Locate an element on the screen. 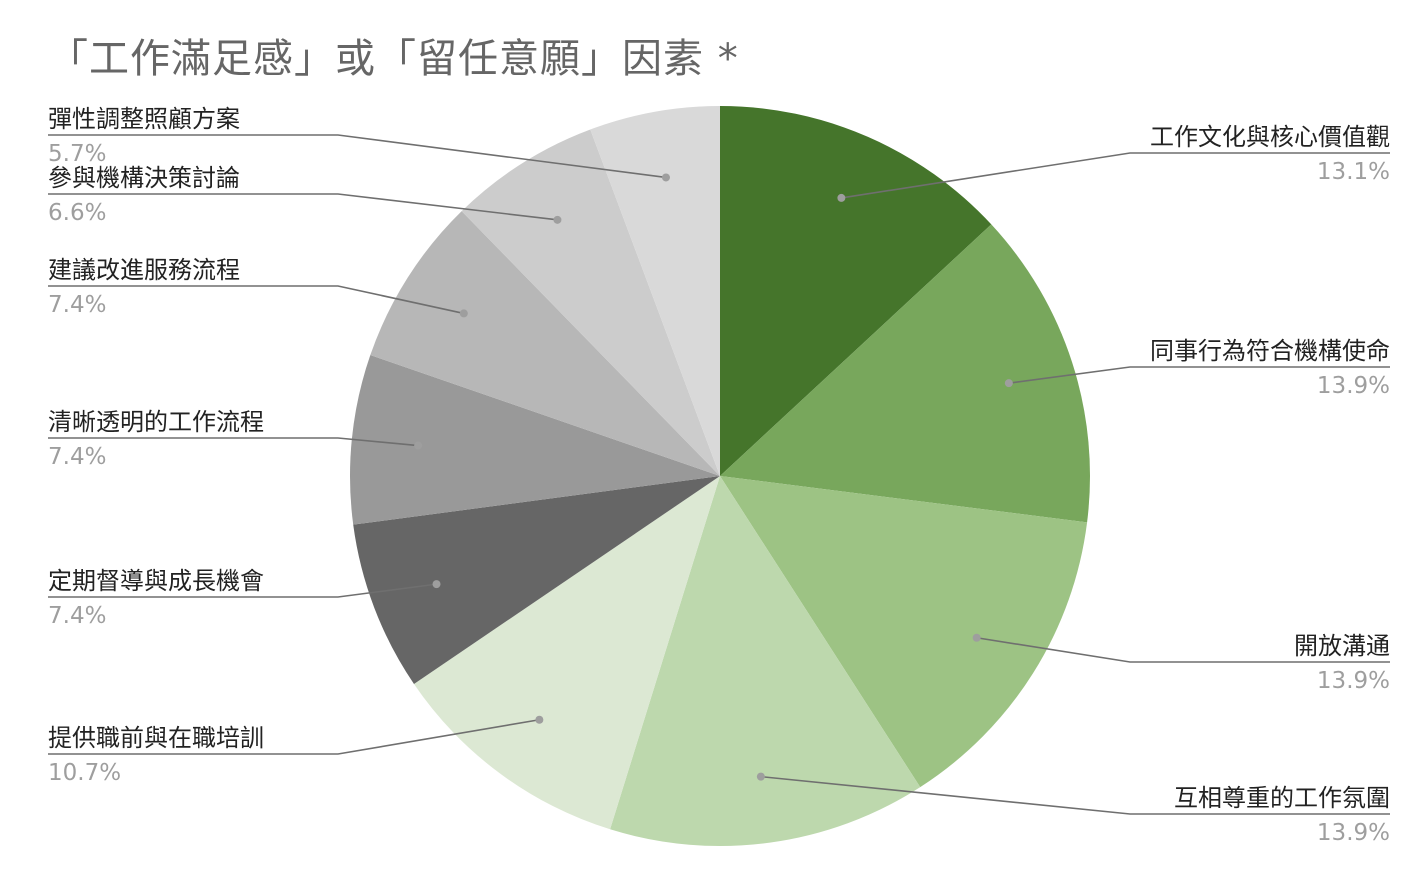  slice-value-label: 5.7% is located at coordinates (77, 154).